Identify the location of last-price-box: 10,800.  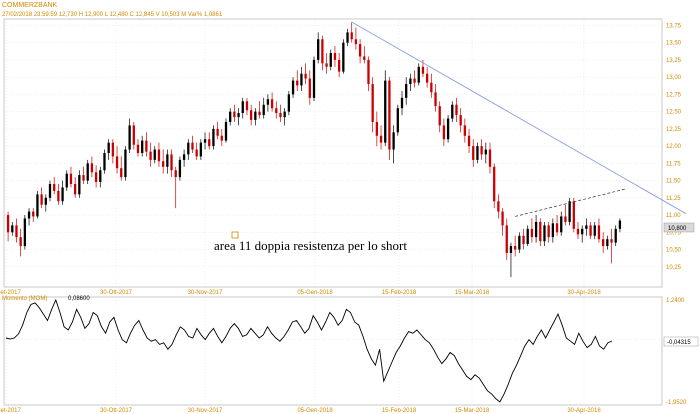
(679, 227).